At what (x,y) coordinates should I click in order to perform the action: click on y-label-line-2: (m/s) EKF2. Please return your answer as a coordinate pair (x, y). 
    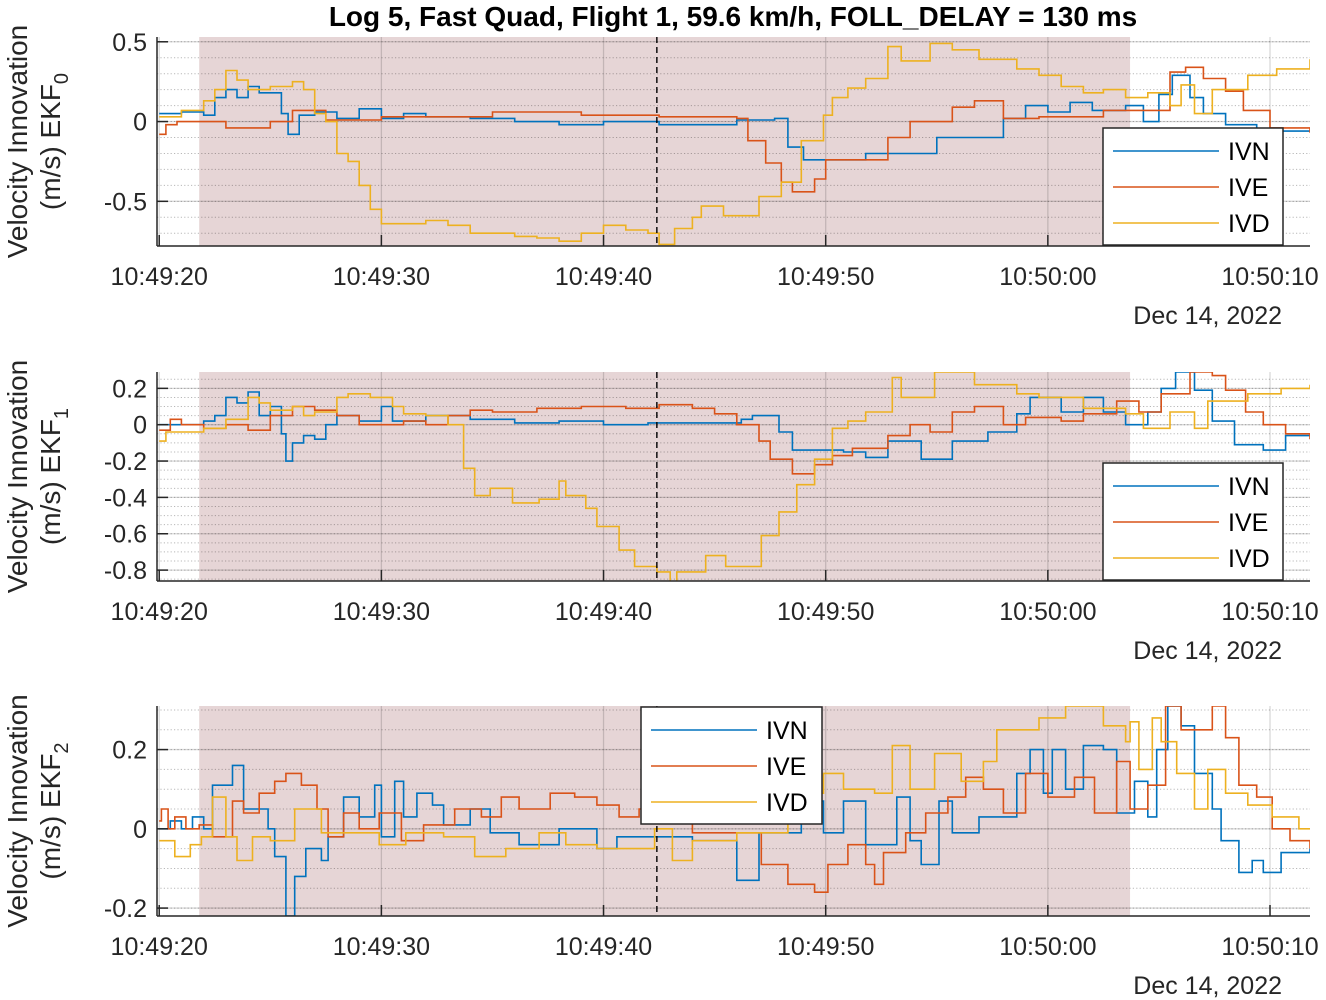
    Looking at the image, I should click on (54, 810).